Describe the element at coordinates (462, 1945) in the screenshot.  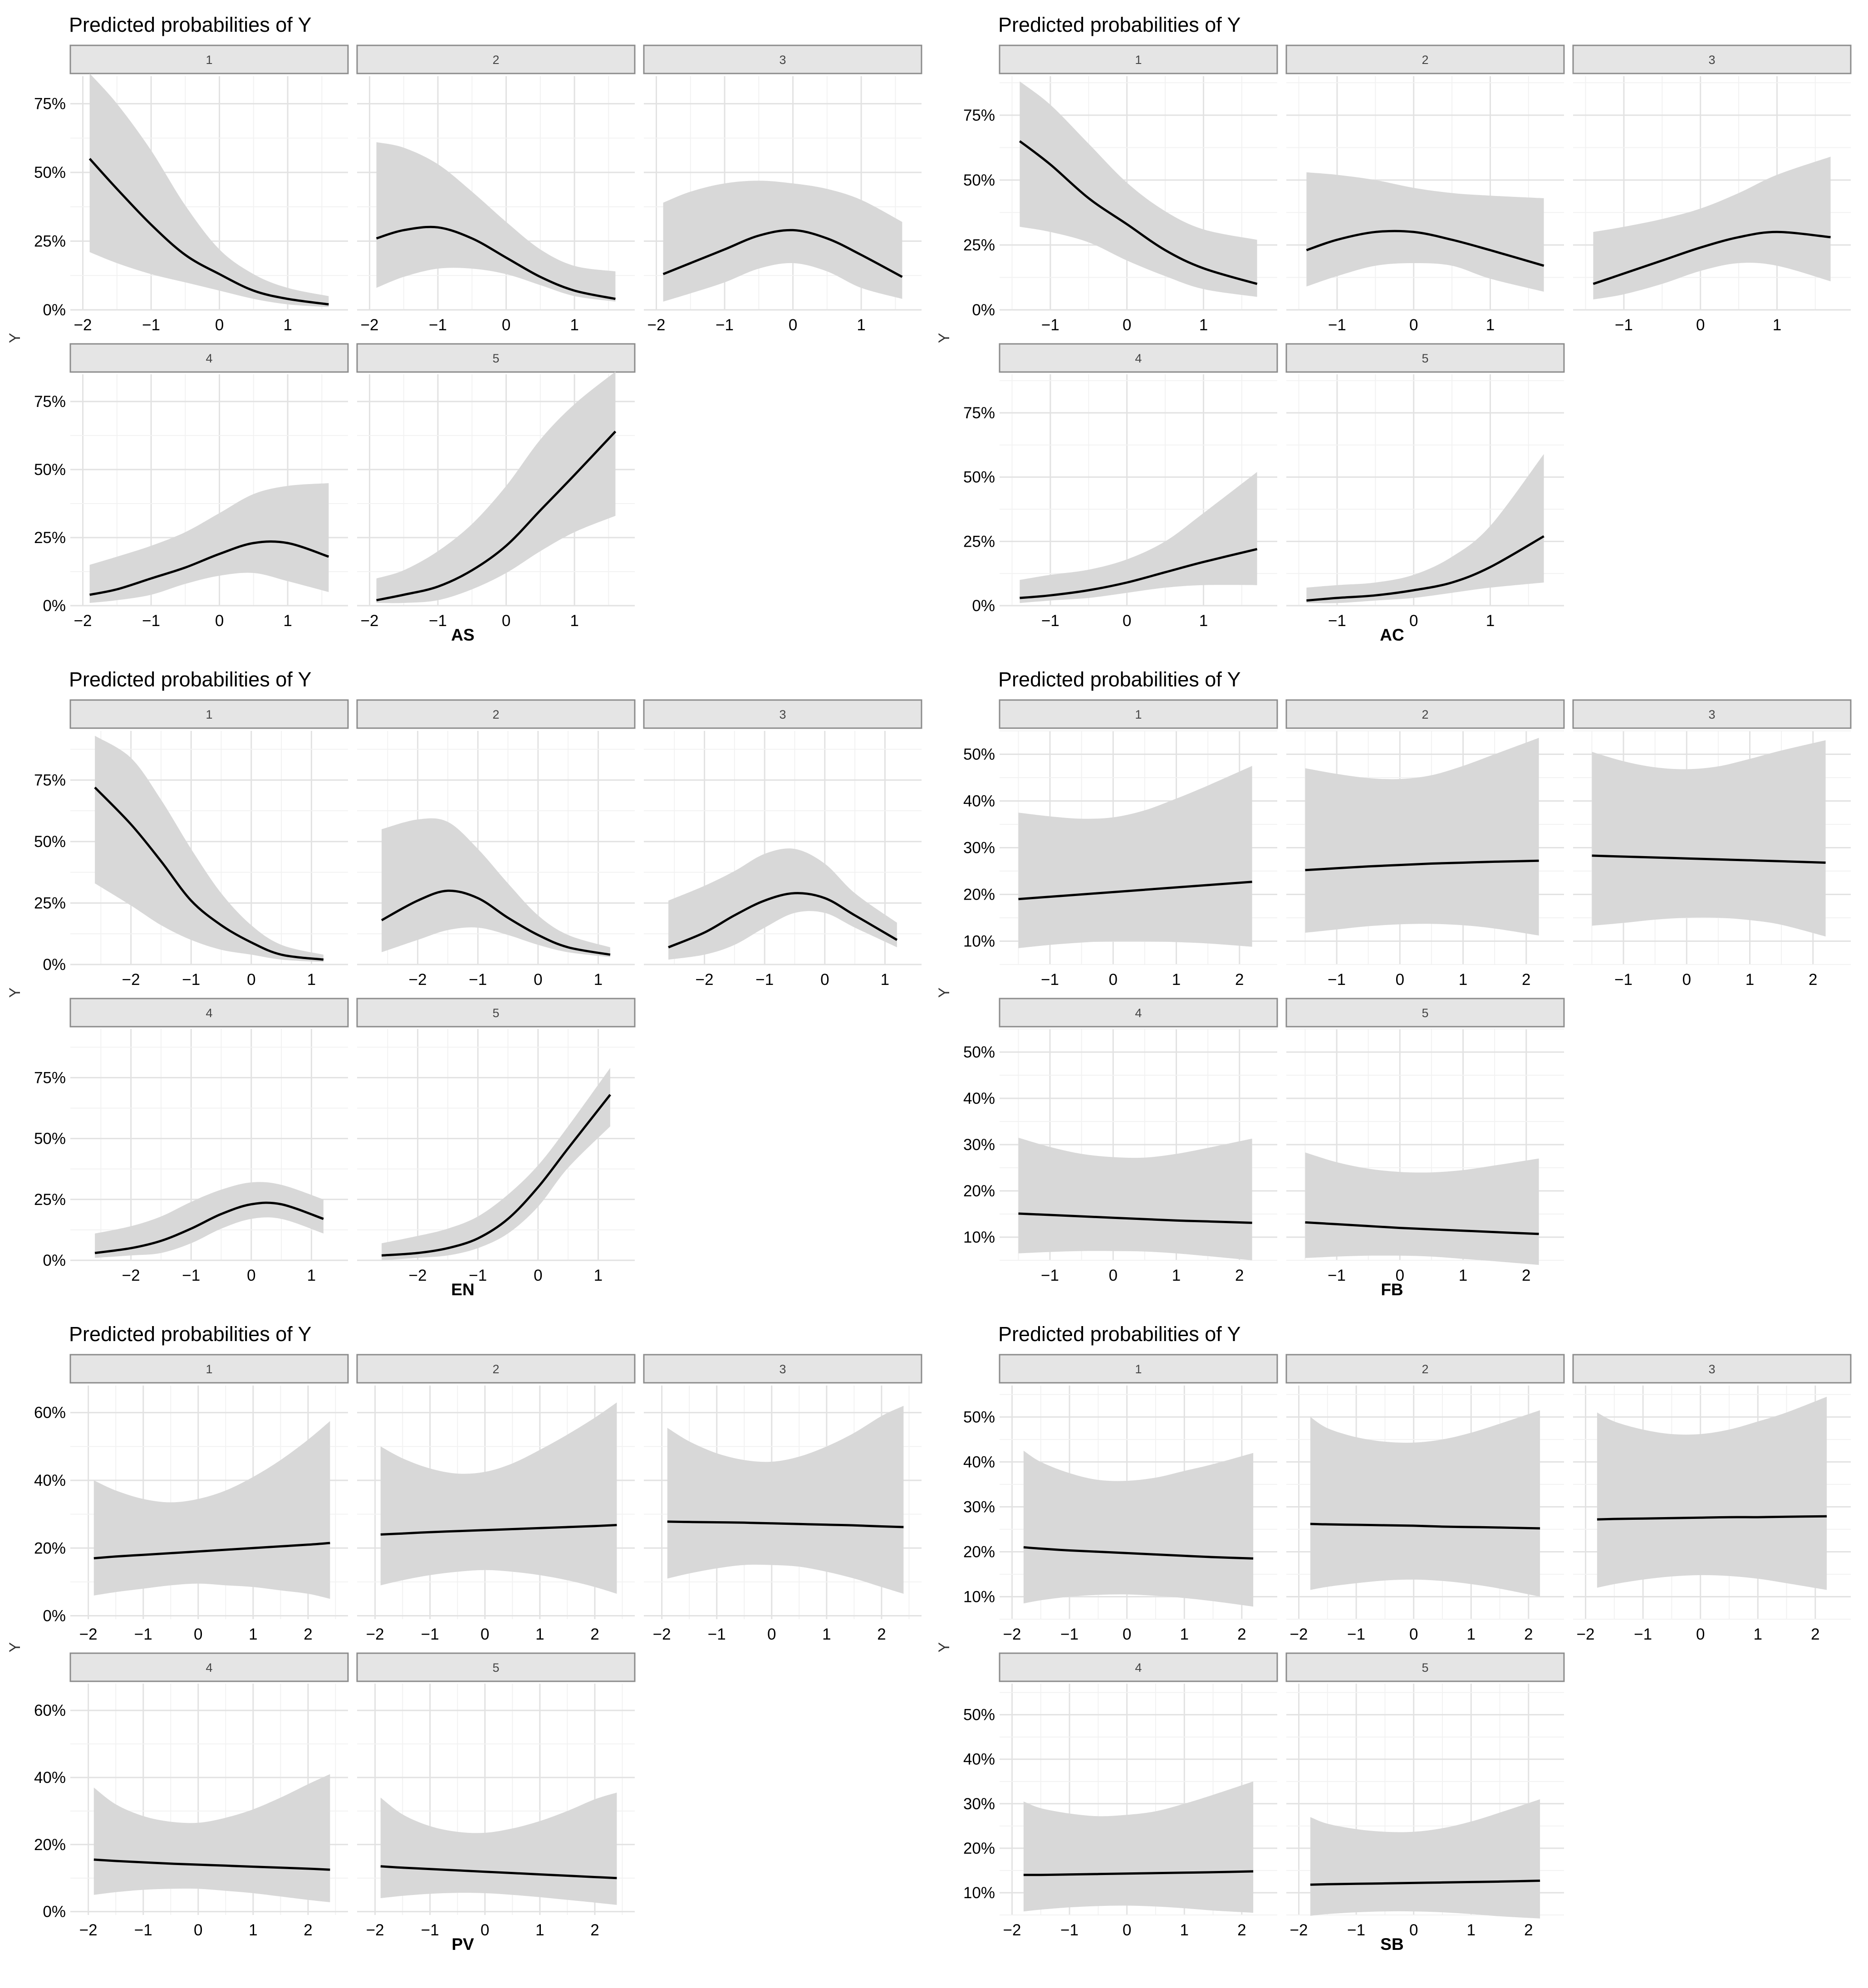
I see `x-axis-label: PV` at that location.